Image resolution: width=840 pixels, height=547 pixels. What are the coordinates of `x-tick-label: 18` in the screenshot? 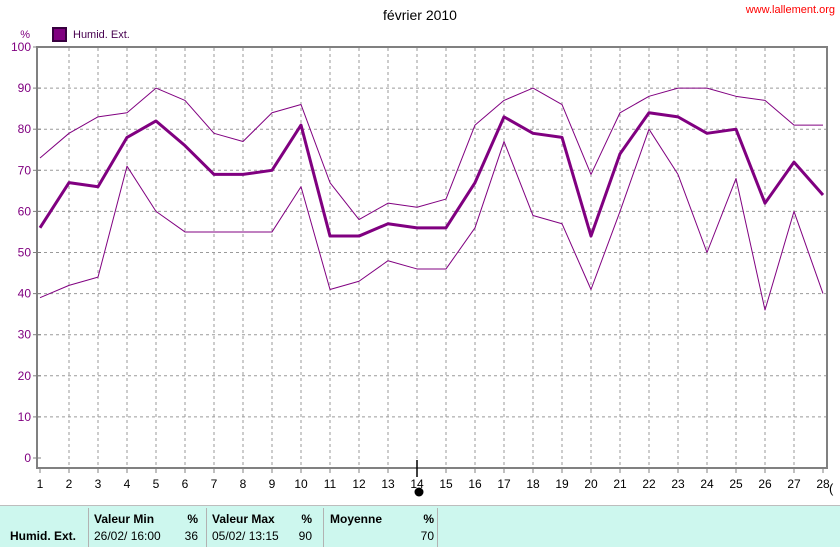 It's located at (533, 484).